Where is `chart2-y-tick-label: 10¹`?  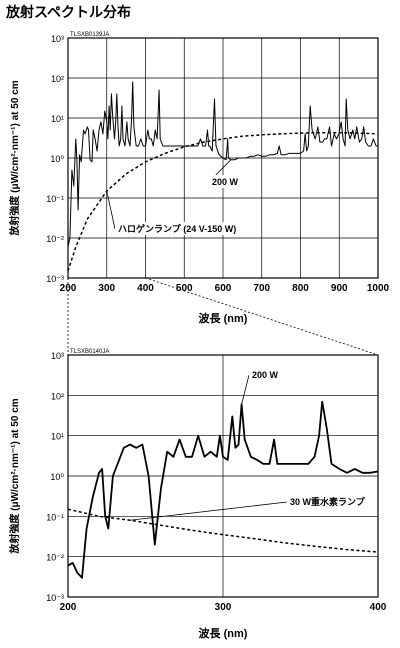
chart2-y-tick-label: 10¹ is located at coordinates (57, 437).